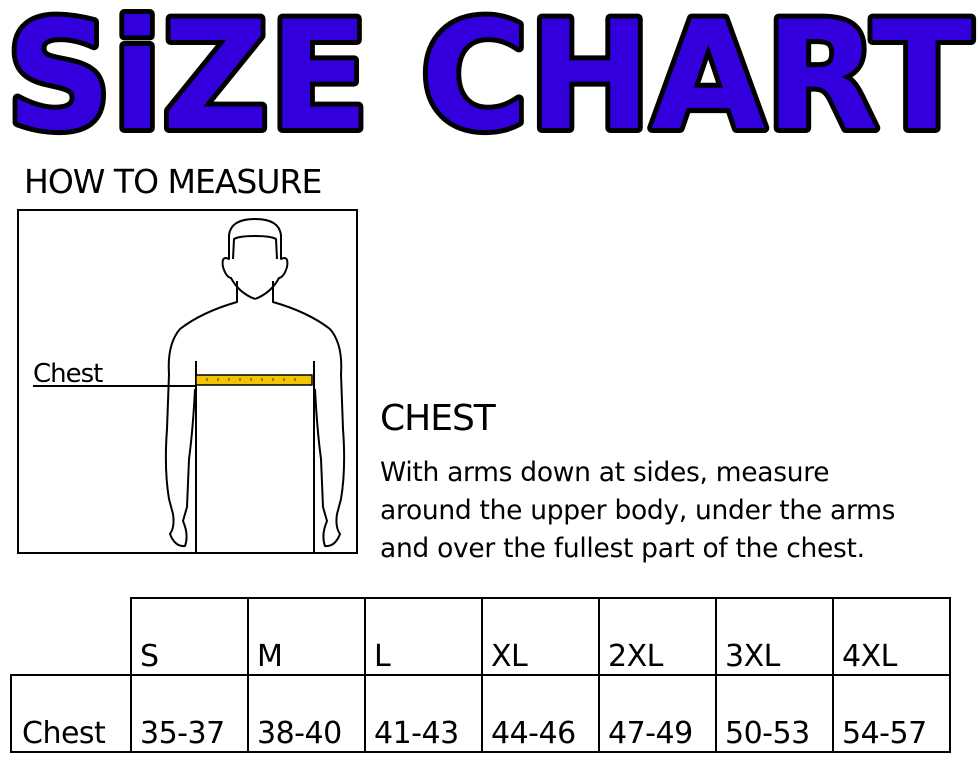  Describe the element at coordinates (774, 713) in the screenshot. I see `value-cell: 50-53` at that location.